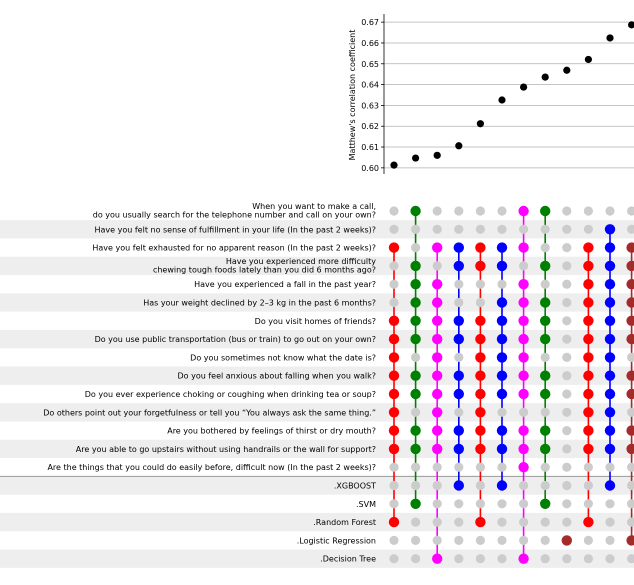 The height and width of the screenshot is (585, 634). Describe the element at coordinates (344, 522) in the screenshot. I see `model-label: .Random Forest` at that location.